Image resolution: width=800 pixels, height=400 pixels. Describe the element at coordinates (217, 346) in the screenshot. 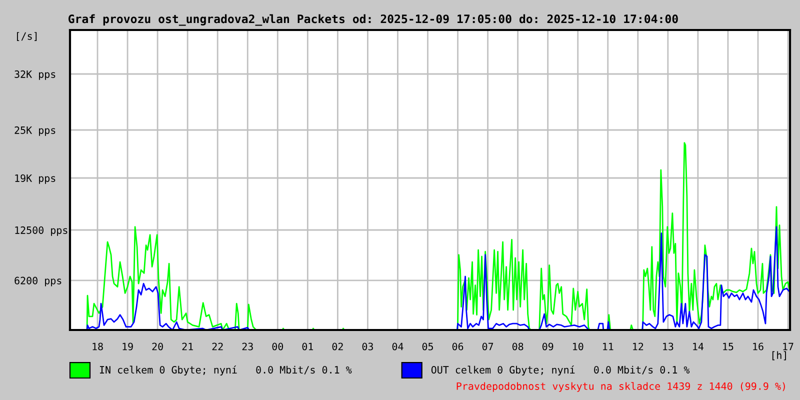

I see `x-tick-label: 22` at that location.